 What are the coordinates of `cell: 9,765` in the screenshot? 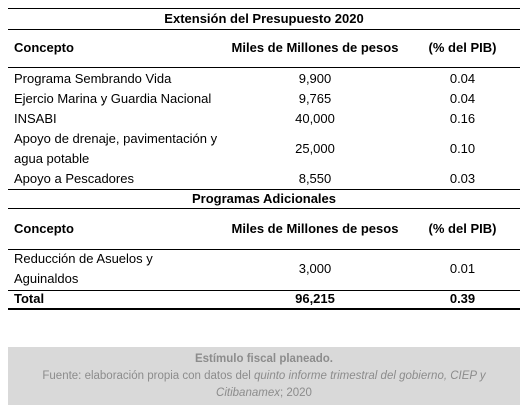 It's located at (315, 98).